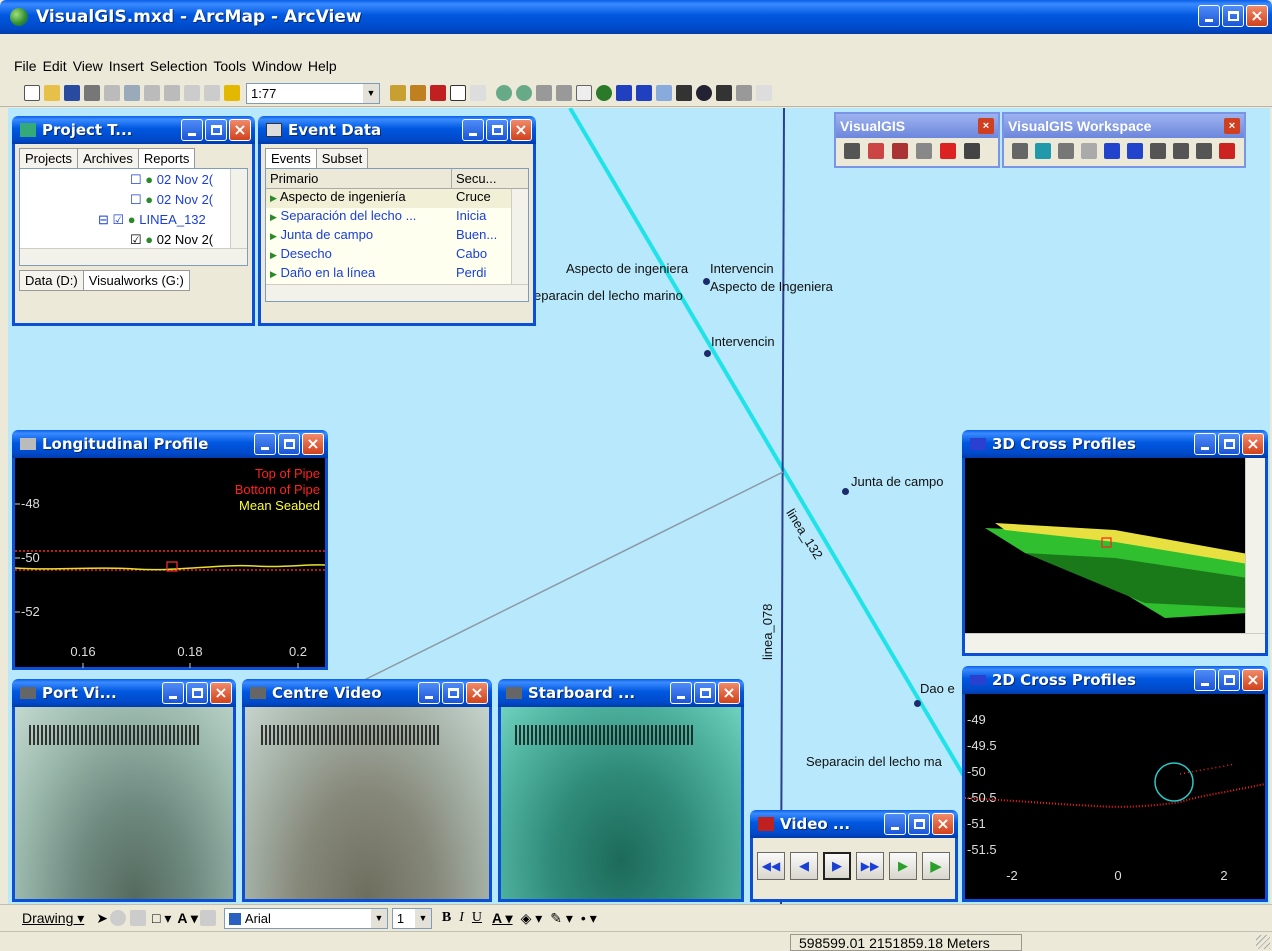 Image resolution: width=1272 pixels, height=951 pixels. Describe the element at coordinates (936, 866) in the screenshot. I see `fast-play-button: ▶` at that location.